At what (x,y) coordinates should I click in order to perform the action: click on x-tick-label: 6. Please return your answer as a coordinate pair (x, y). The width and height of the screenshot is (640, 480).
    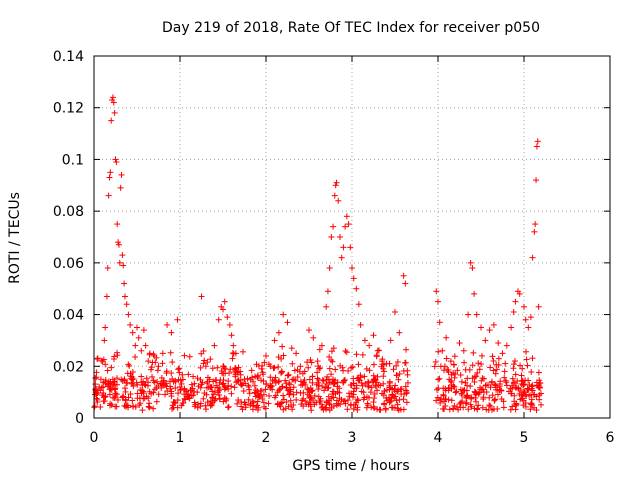
    Looking at the image, I should click on (610, 438).